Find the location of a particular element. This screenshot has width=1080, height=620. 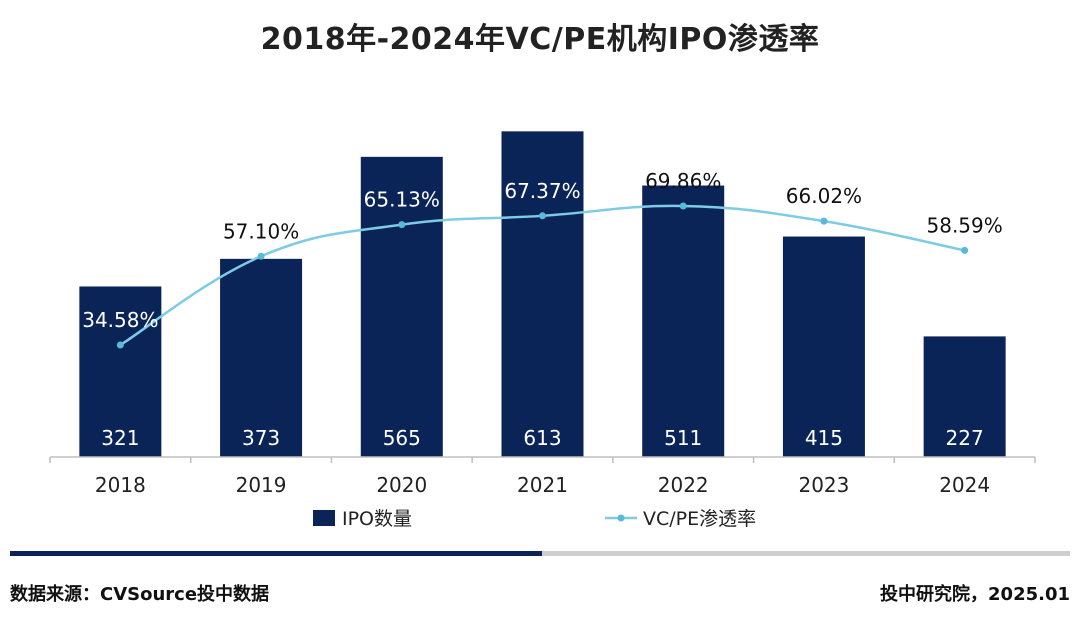

footer-divider-dark is located at coordinates (276, 553).